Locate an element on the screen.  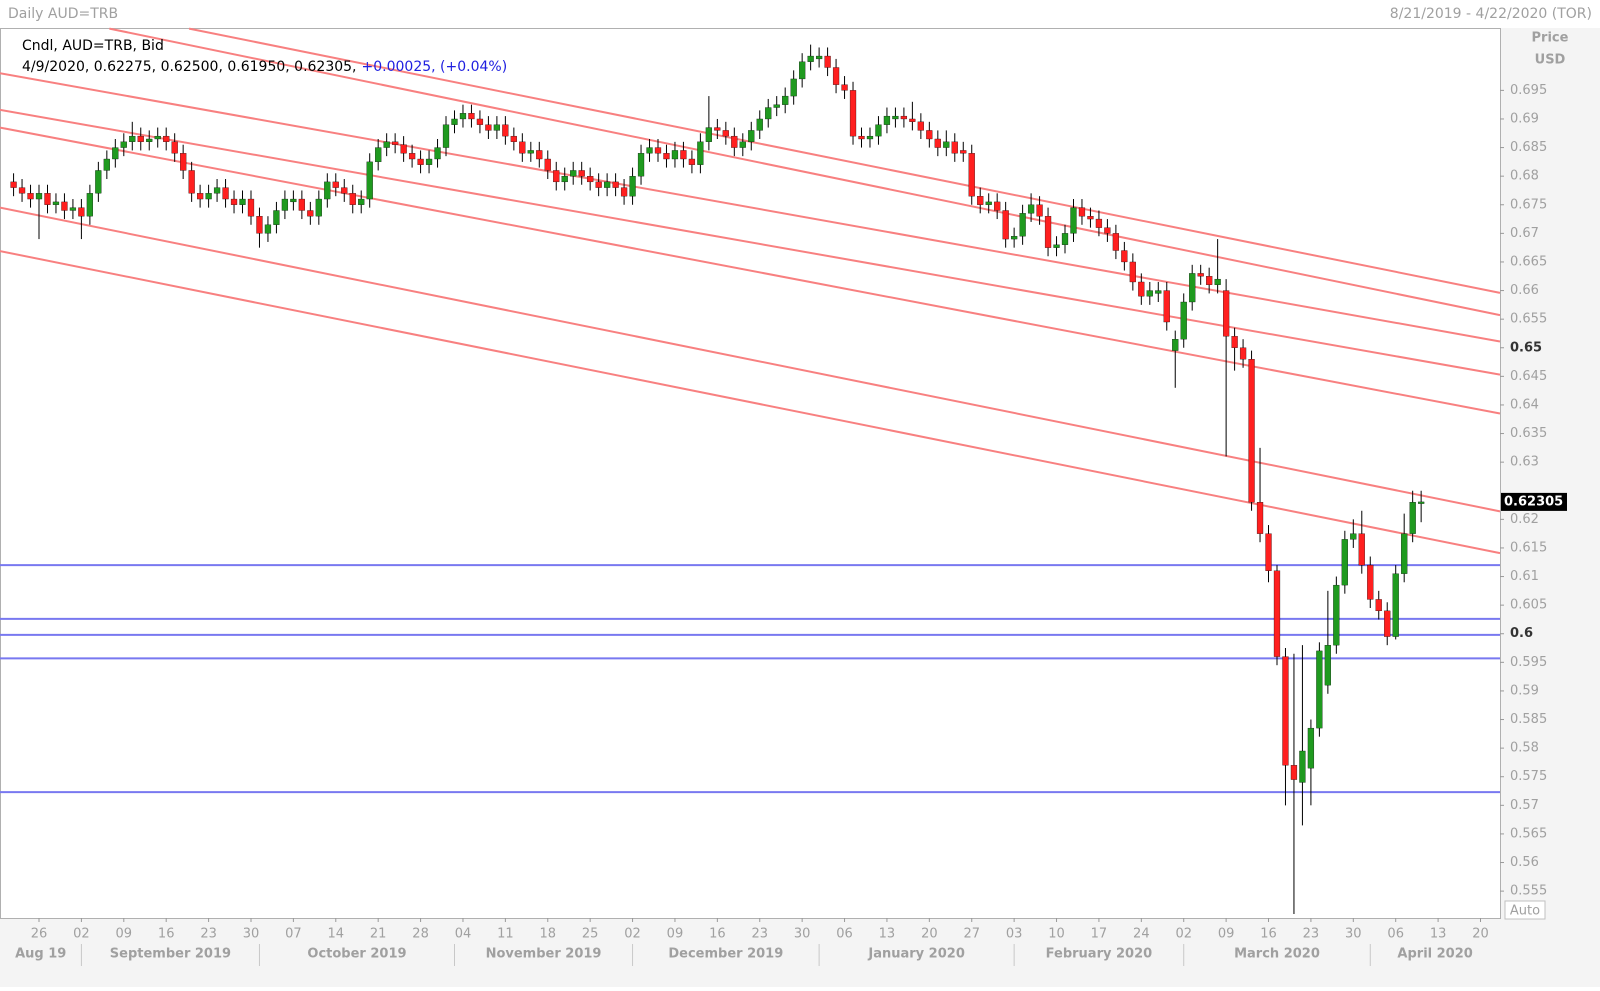
y-tick-label: 0.575 is located at coordinates (1528, 776).